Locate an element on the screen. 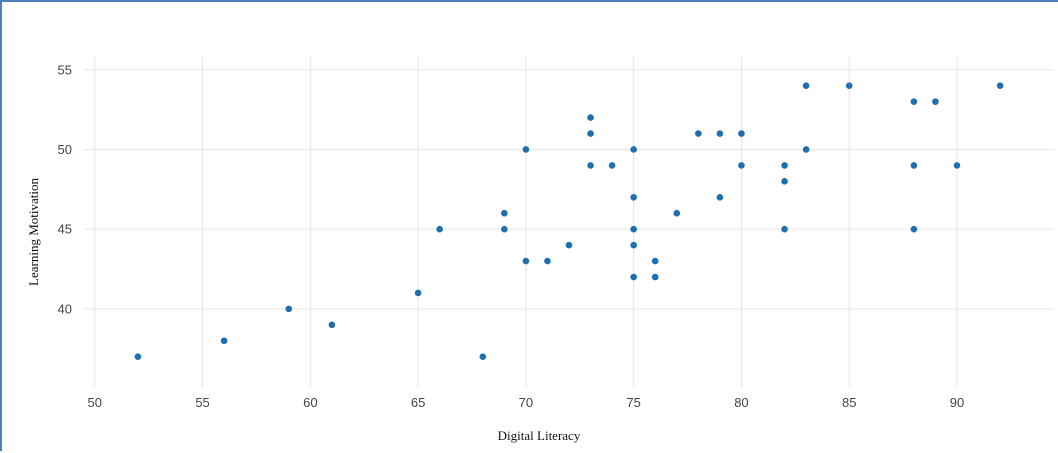  x-tick-label: 85 is located at coordinates (849, 402).